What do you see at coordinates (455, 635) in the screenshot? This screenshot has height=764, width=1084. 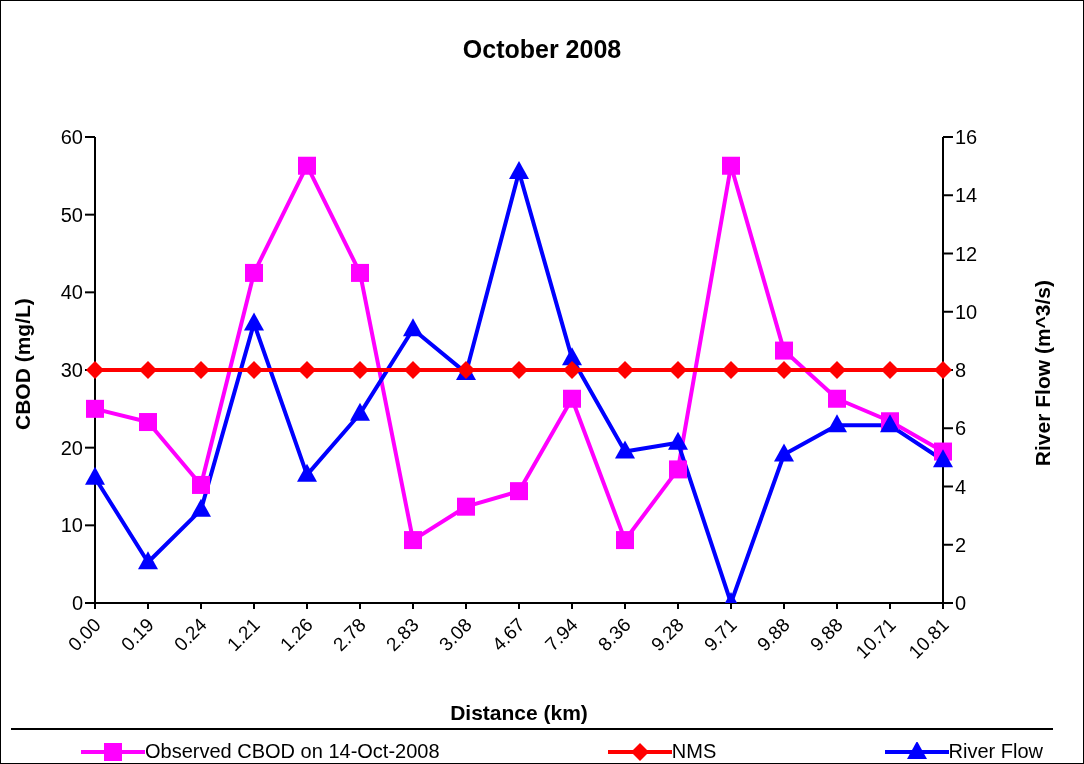 I see `x-tick-label: 3.08` at bounding box center [455, 635].